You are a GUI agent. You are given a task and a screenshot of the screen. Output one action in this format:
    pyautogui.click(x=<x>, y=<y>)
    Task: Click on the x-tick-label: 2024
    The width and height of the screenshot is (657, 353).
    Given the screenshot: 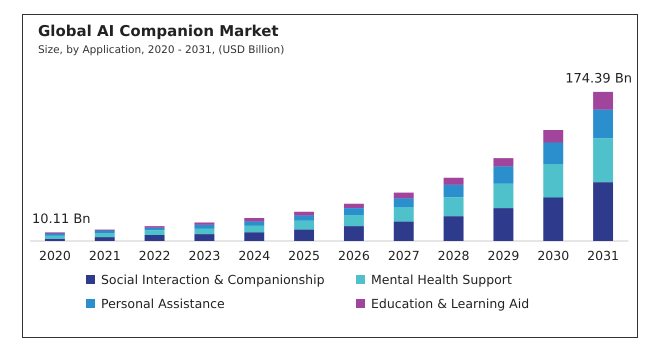 What is the action you would take?
    pyautogui.click(x=254, y=255)
    